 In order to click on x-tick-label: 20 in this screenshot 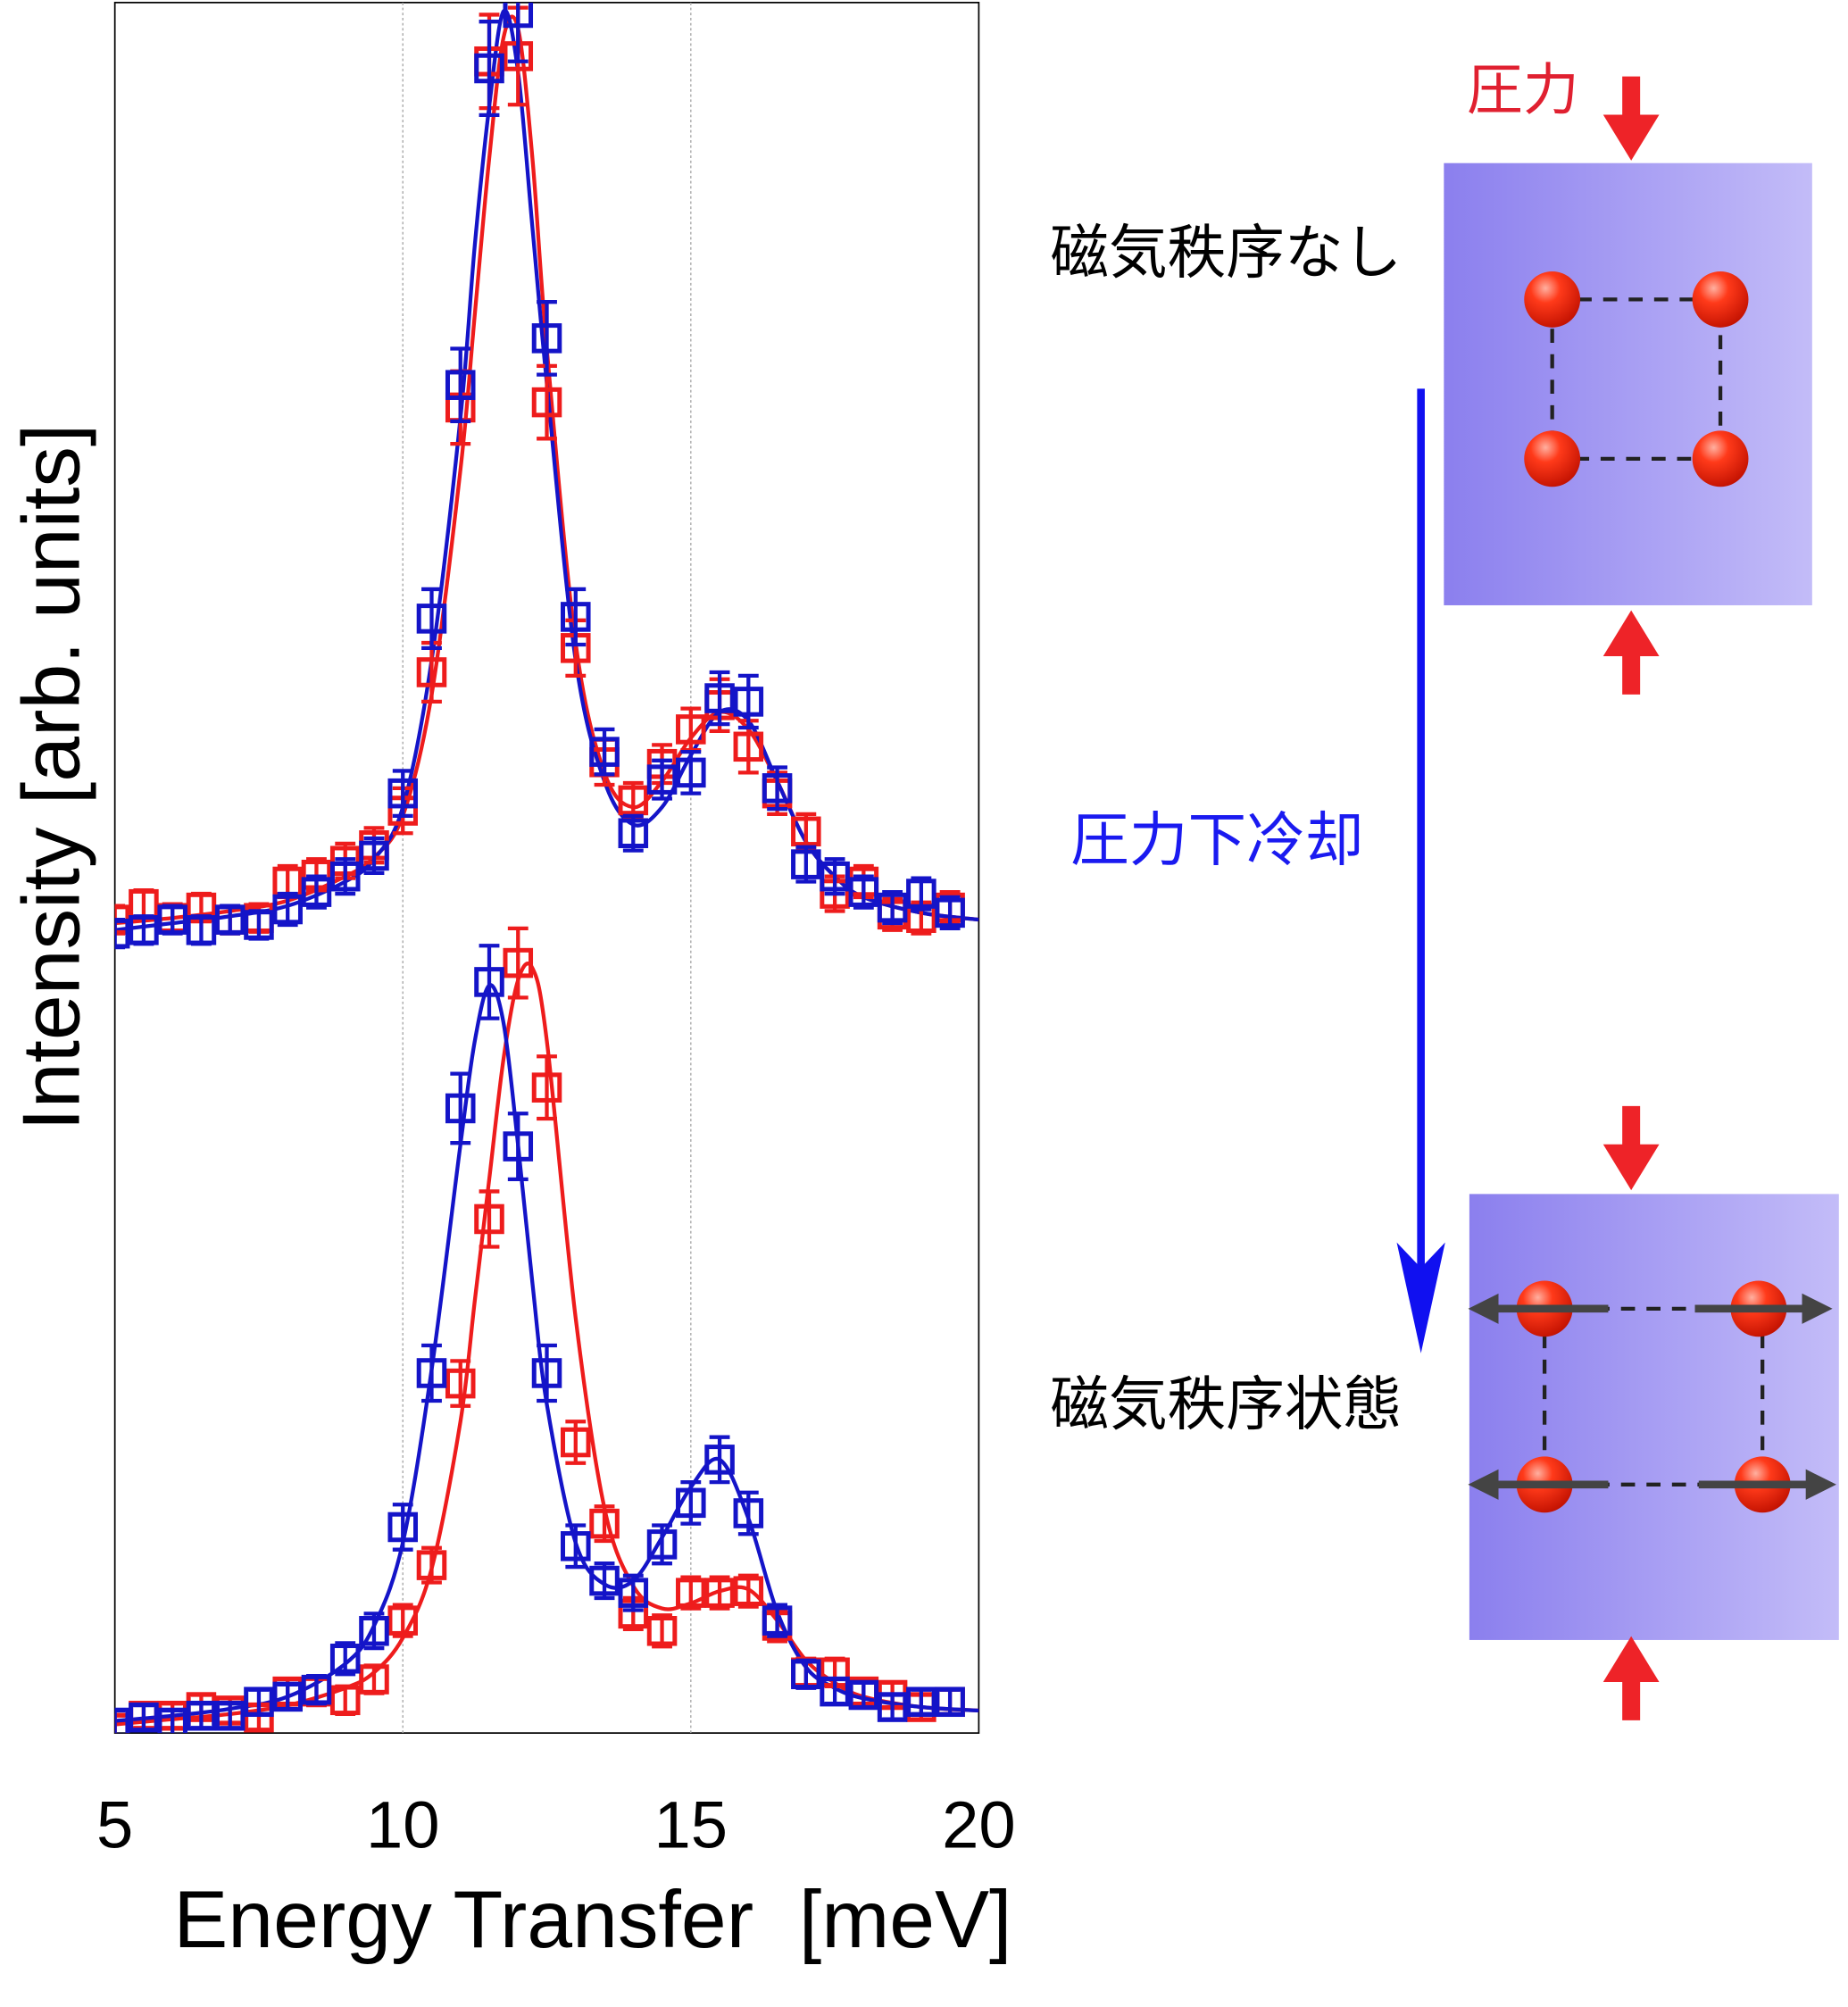, I will do `click(979, 1825)`.